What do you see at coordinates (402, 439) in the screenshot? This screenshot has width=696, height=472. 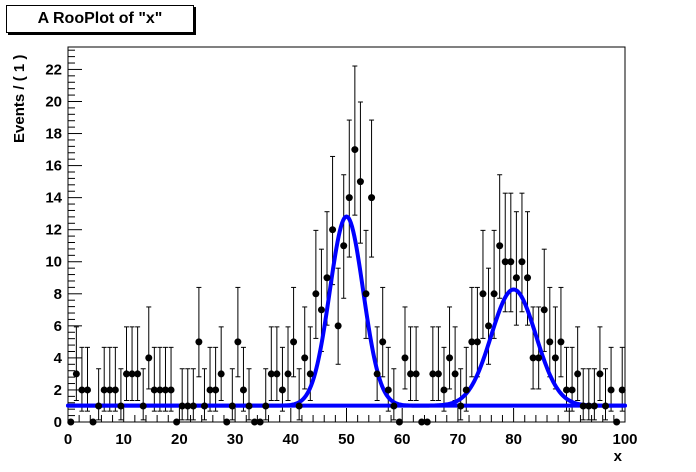 I see `x-tick-label: 60` at bounding box center [402, 439].